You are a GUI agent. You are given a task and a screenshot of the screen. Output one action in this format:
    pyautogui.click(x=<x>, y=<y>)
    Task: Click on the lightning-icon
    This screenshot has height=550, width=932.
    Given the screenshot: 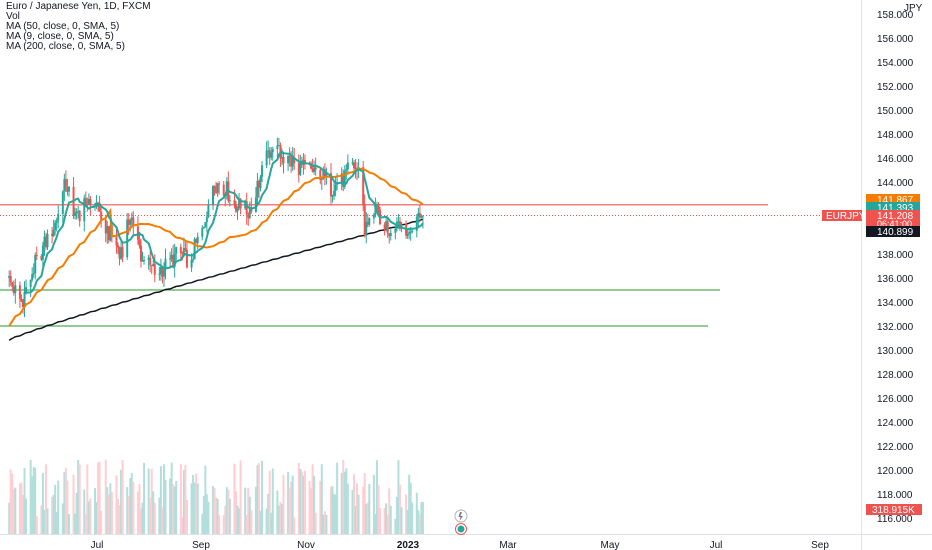 What is the action you would take?
    pyautogui.click(x=461, y=516)
    